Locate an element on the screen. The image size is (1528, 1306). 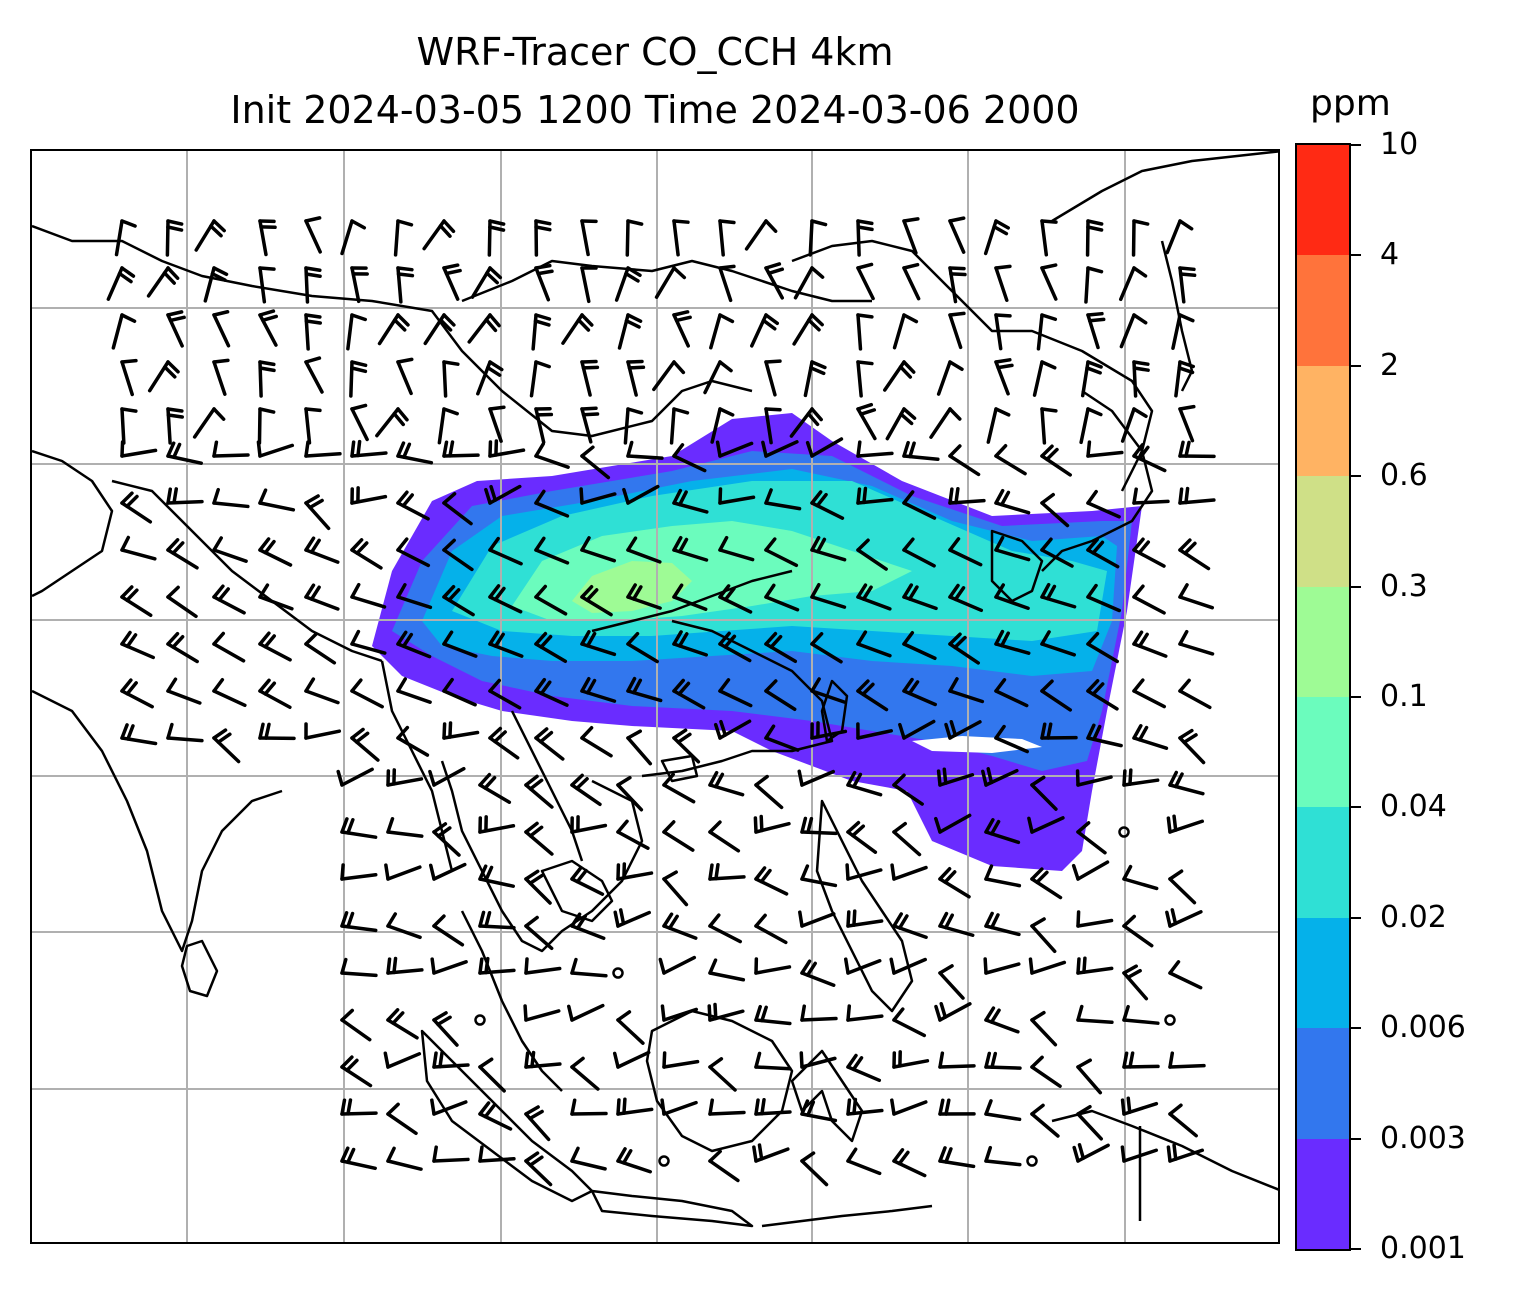
new-guinea is located at coordinates (1164, 1150).